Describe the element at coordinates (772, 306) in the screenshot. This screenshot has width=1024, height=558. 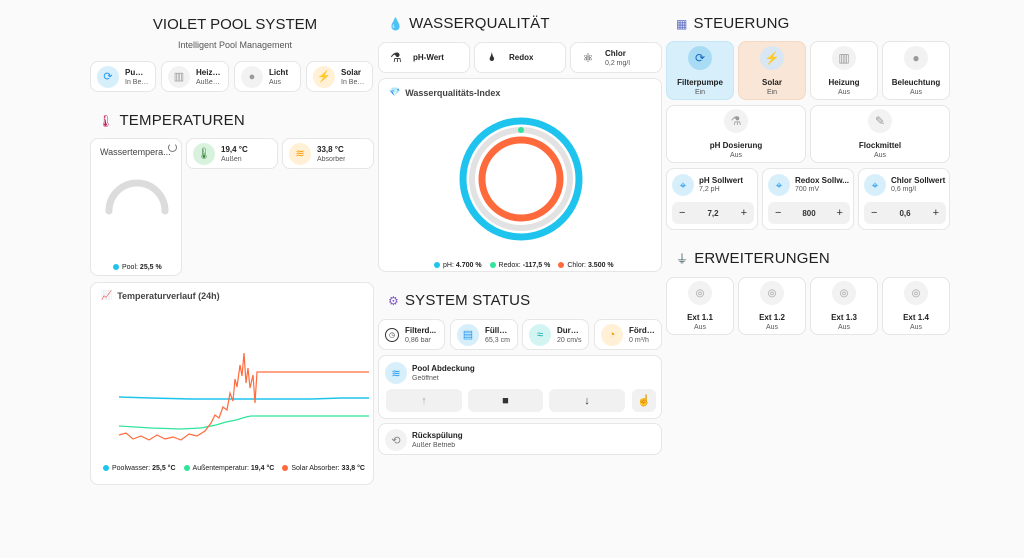
I see `extension-1-2: ◎ Ext 1.2 Aus` at that location.